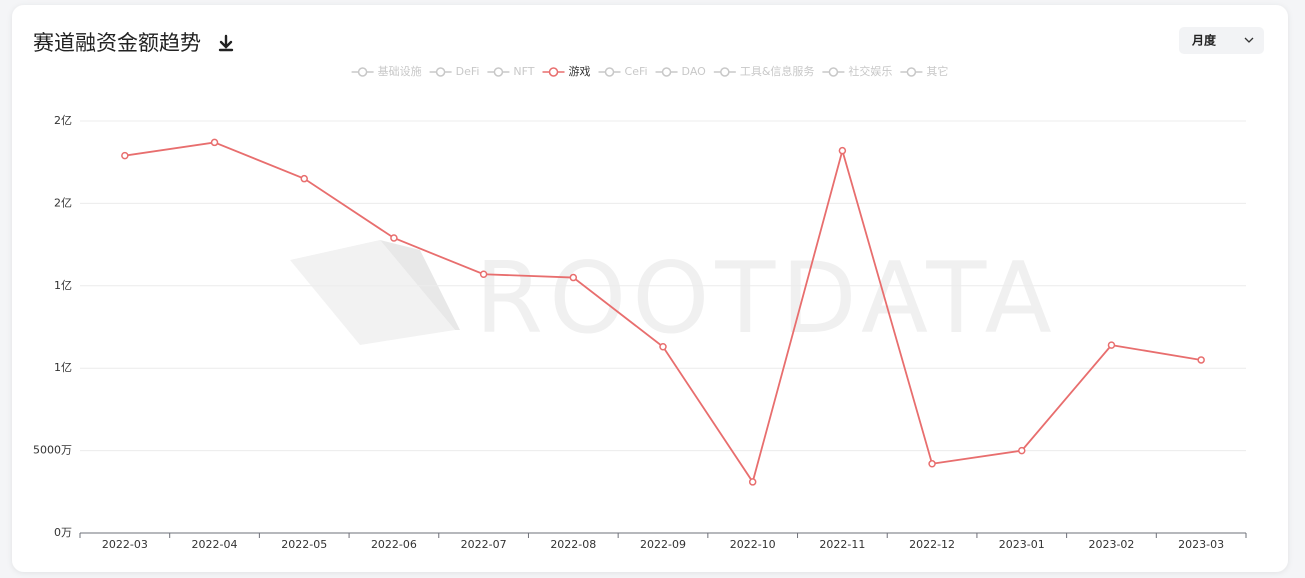 The width and height of the screenshot is (1305, 578). What do you see at coordinates (842, 544) in the screenshot?
I see `x-tick-label: 2022-11` at bounding box center [842, 544].